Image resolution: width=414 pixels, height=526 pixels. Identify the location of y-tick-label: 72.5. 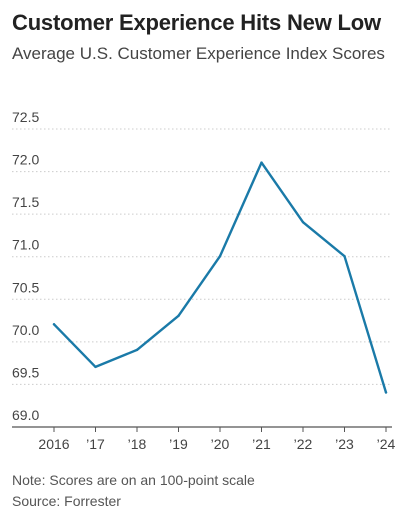
(25, 117).